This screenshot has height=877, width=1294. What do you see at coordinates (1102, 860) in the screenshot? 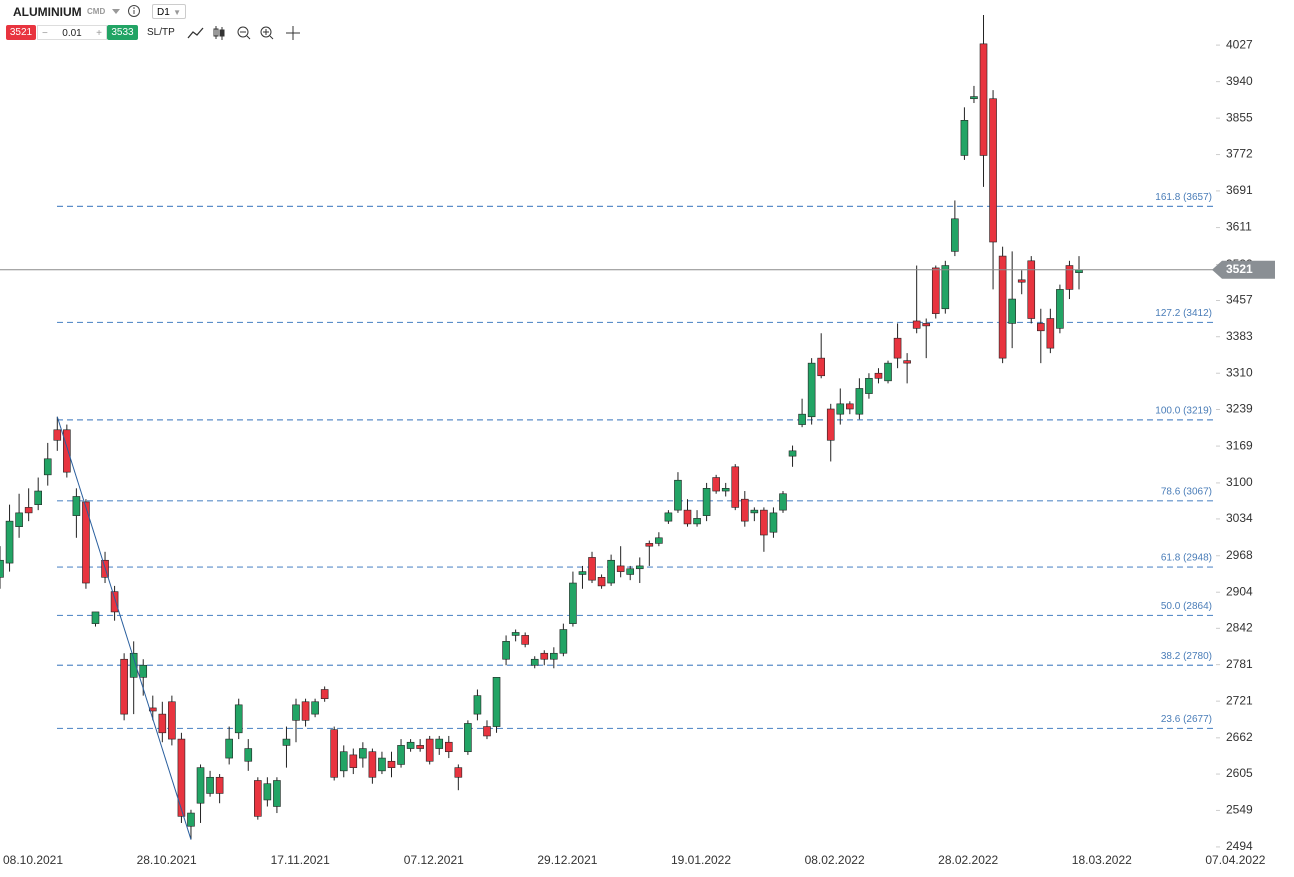
I see `x-tick-label: 18.03.2022` at bounding box center [1102, 860].